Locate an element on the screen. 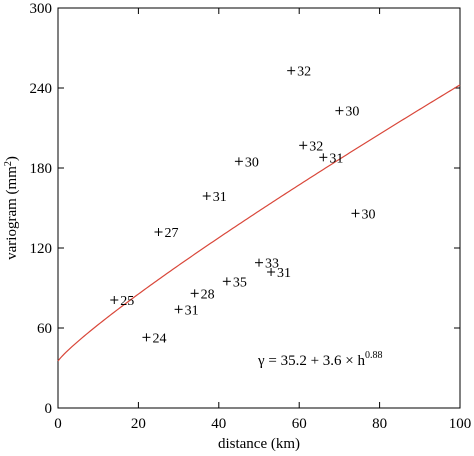 This screenshot has width=474, height=456. y-tick-label: 60 is located at coordinates (44, 329).